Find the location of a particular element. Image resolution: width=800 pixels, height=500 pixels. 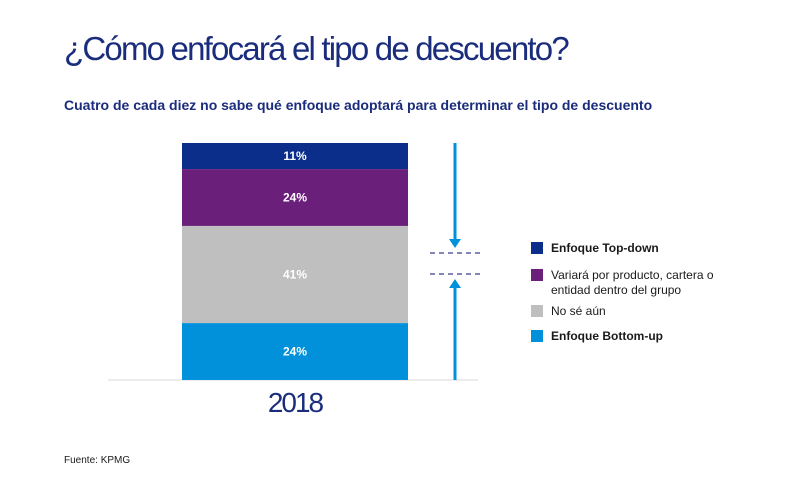

legend-label-top-down: Enfoque Top-down is located at coordinates (605, 248).